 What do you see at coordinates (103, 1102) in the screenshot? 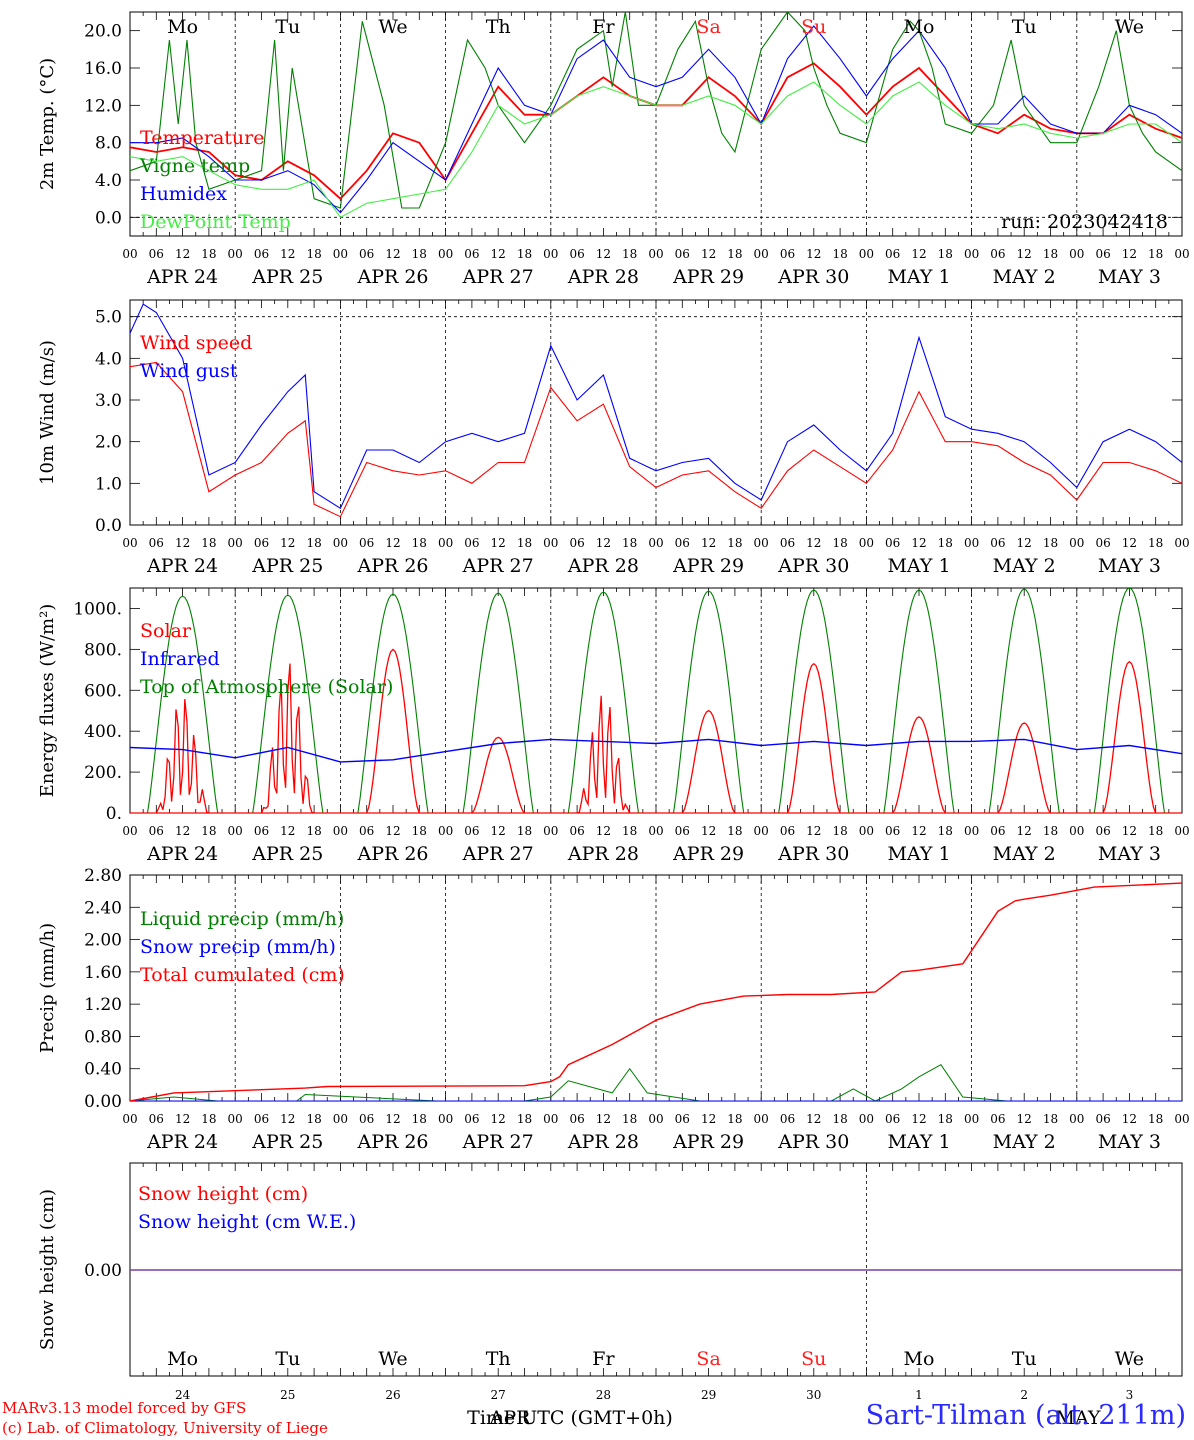
I see `y-tick-label: 0.00` at bounding box center [103, 1102].